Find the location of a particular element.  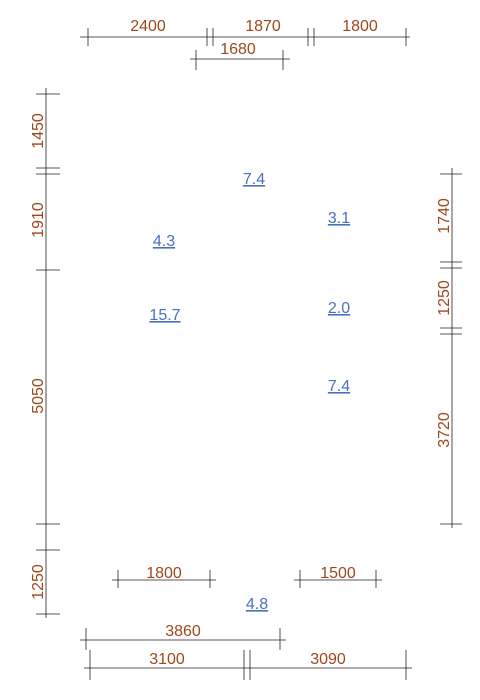

inner-dimension-1500: 1500 is located at coordinates (338, 573).